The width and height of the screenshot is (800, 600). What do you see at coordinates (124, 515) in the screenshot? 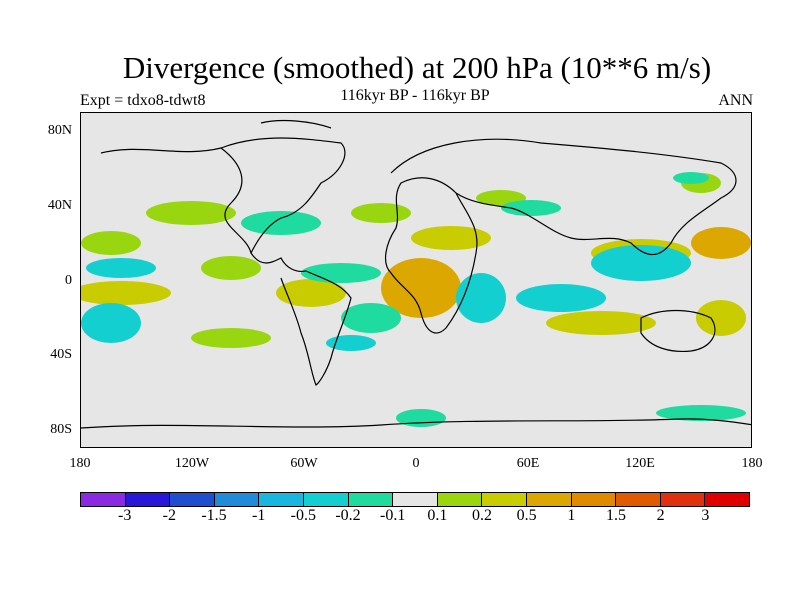
I see `colorbar-label: -3` at bounding box center [124, 515].